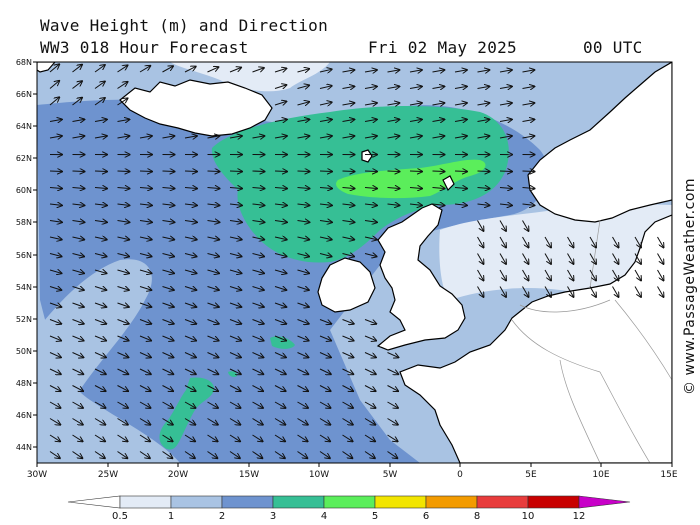 The image size is (700, 525). What do you see at coordinates (249, 475) in the screenshot?
I see `lon-label-15w: 15W` at bounding box center [249, 475].